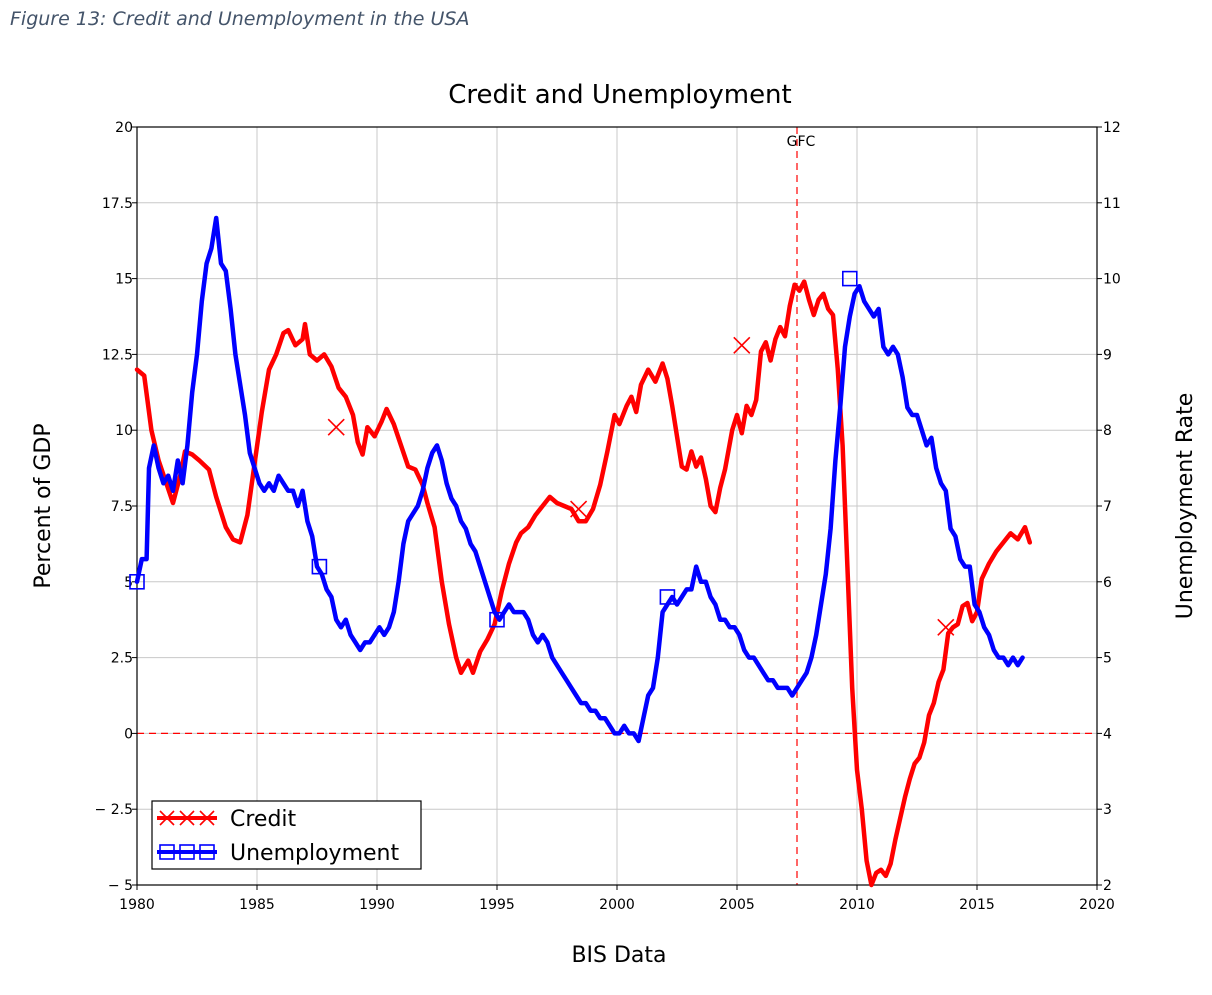  I want to click on x-tick-label: 2015, so click(977, 905).